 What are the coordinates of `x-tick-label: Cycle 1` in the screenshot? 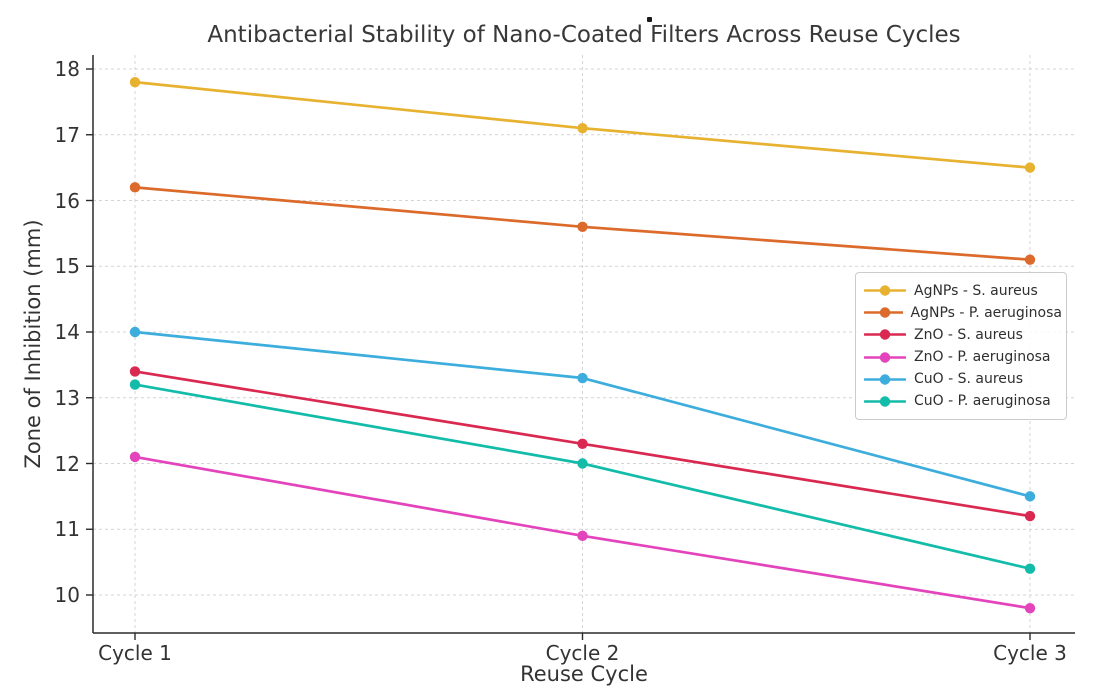 It's located at (135, 653).